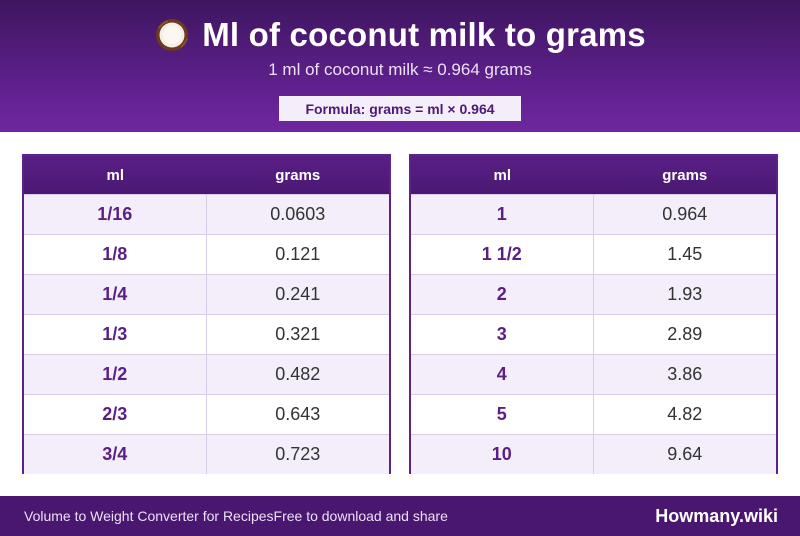  Describe the element at coordinates (685, 214) in the screenshot. I see `grams-cell: 0.964` at that location.